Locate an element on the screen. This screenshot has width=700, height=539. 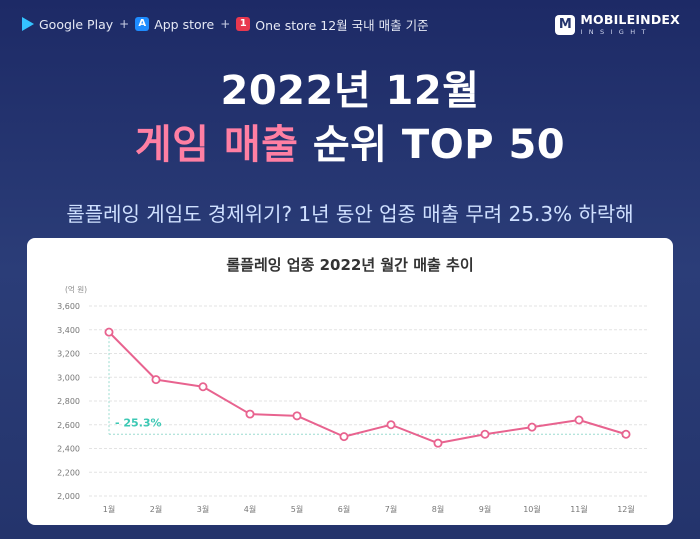
y-tick-label: 3,400 is located at coordinates (68, 330).